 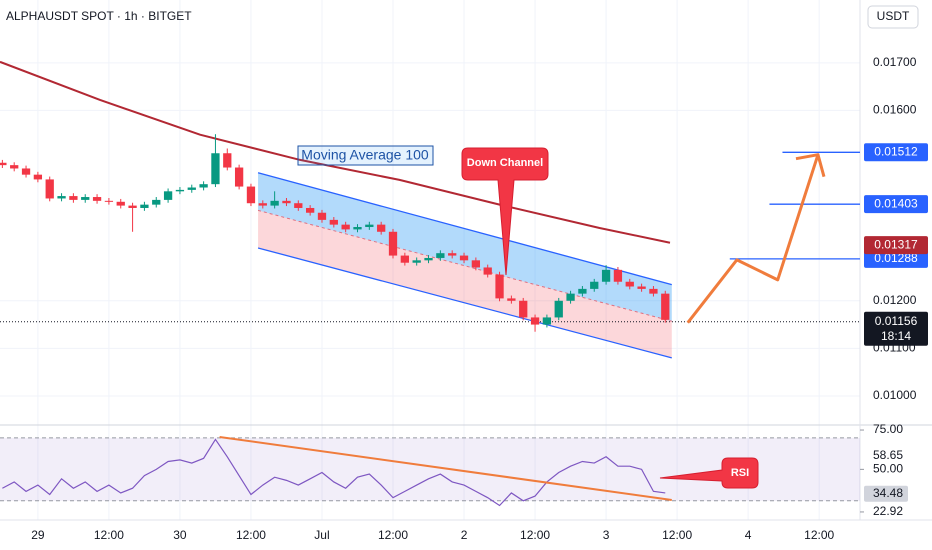 What do you see at coordinates (748, 535) in the screenshot?
I see `x-tick-label: 4` at bounding box center [748, 535].